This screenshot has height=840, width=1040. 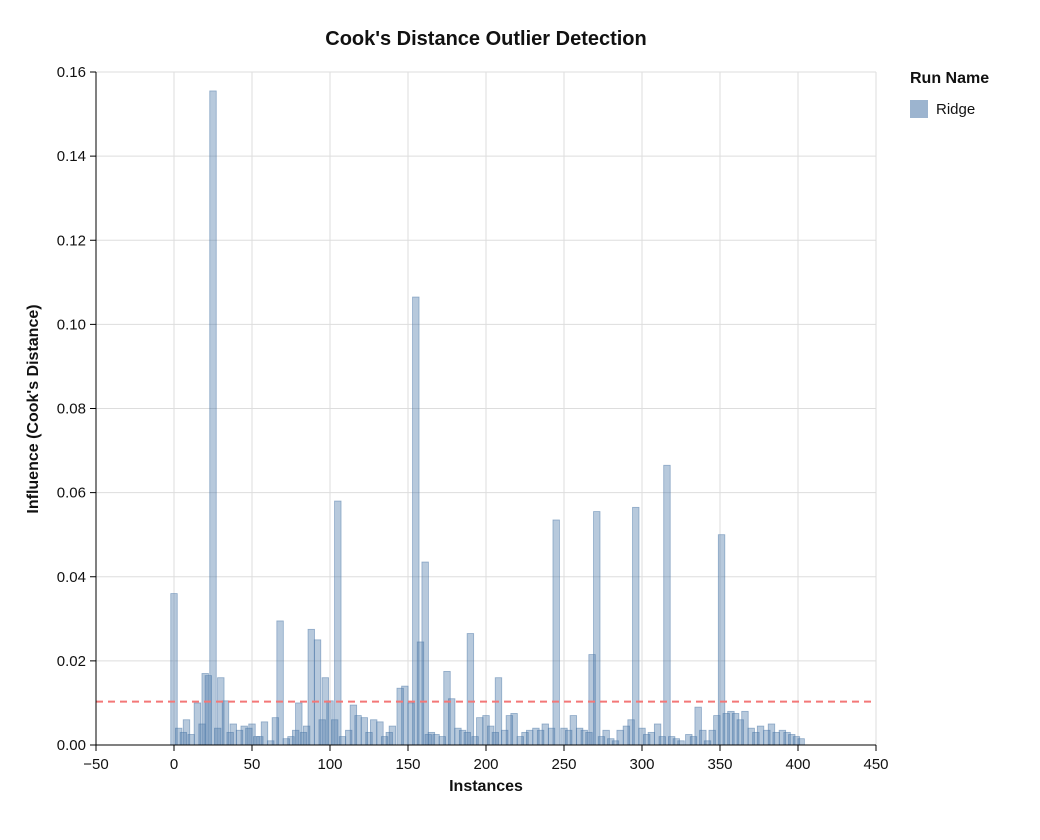 I want to click on y-tick-label: 0.16, so click(x=71, y=72).